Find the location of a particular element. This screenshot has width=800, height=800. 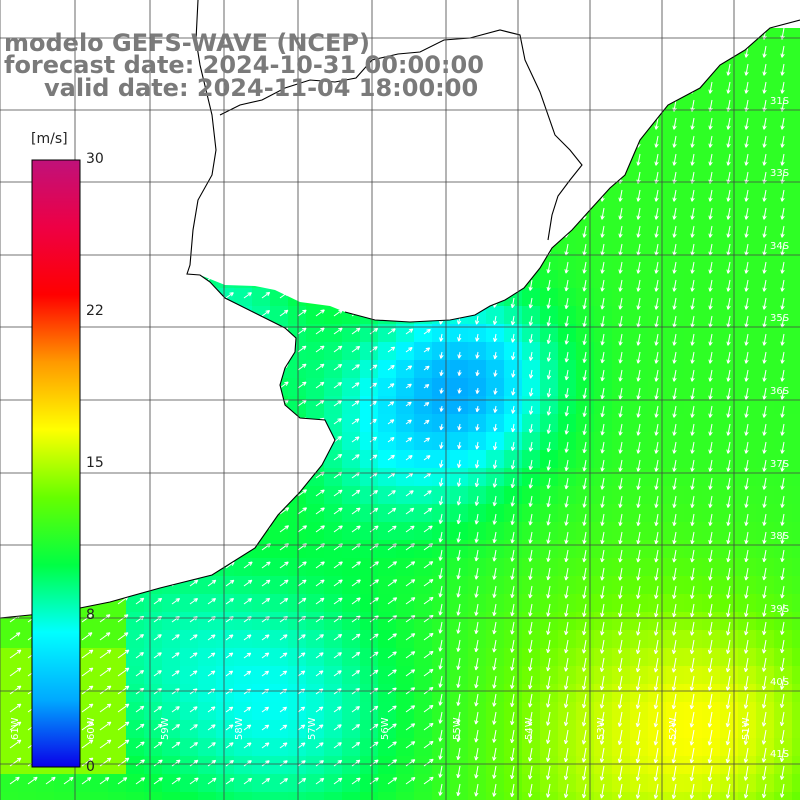

lat-label: 39S is located at coordinates (780, 609).